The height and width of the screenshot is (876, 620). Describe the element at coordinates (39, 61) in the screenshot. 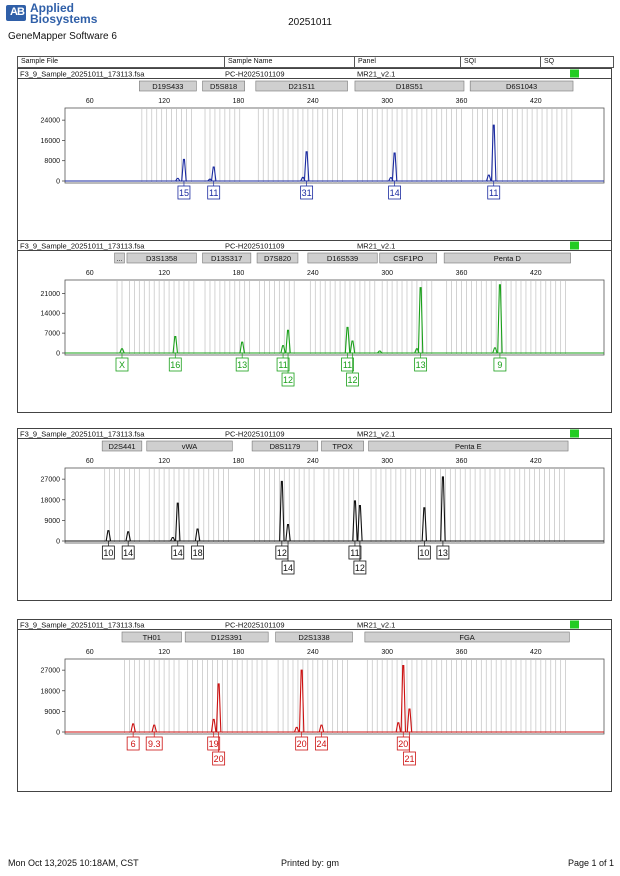

I see `col-sample-file: Sample File` at that location.